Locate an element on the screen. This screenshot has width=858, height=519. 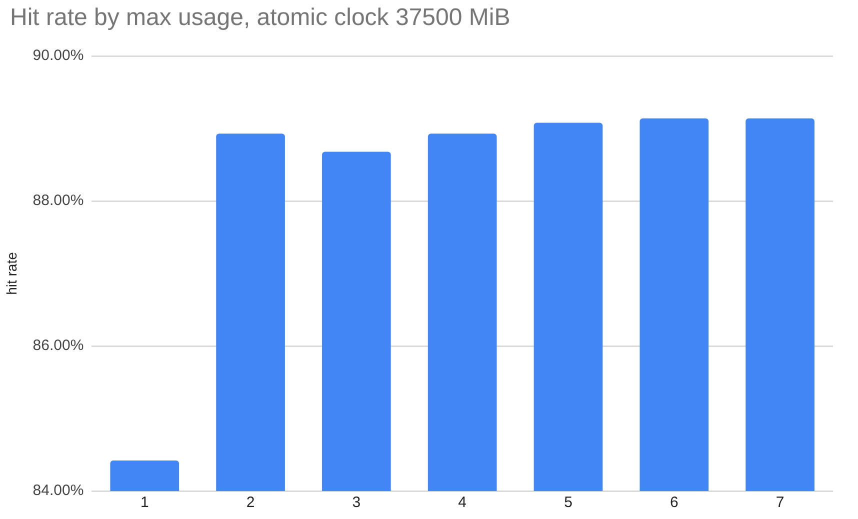
y-tick-label: 88.00% is located at coordinates (58, 201).